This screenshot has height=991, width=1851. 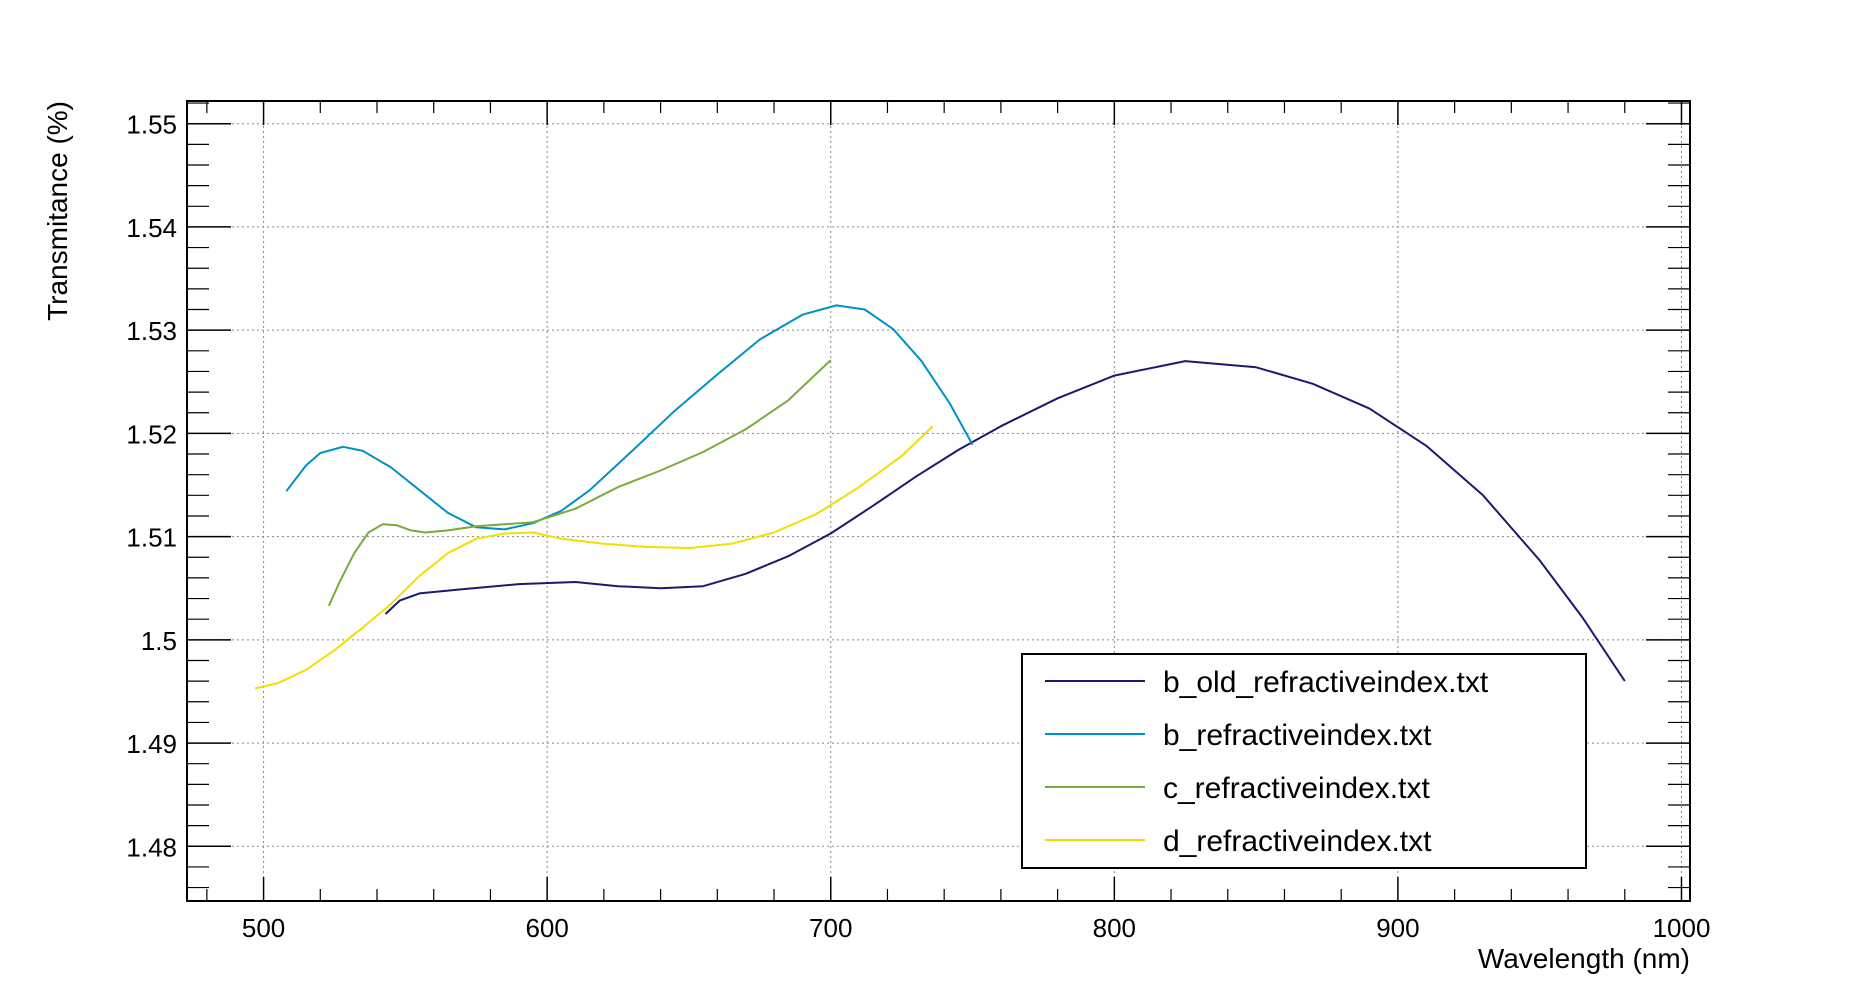 What do you see at coordinates (159, 641) in the screenshot?
I see `y-tick-label: 1.5` at bounding box center [159, 641].